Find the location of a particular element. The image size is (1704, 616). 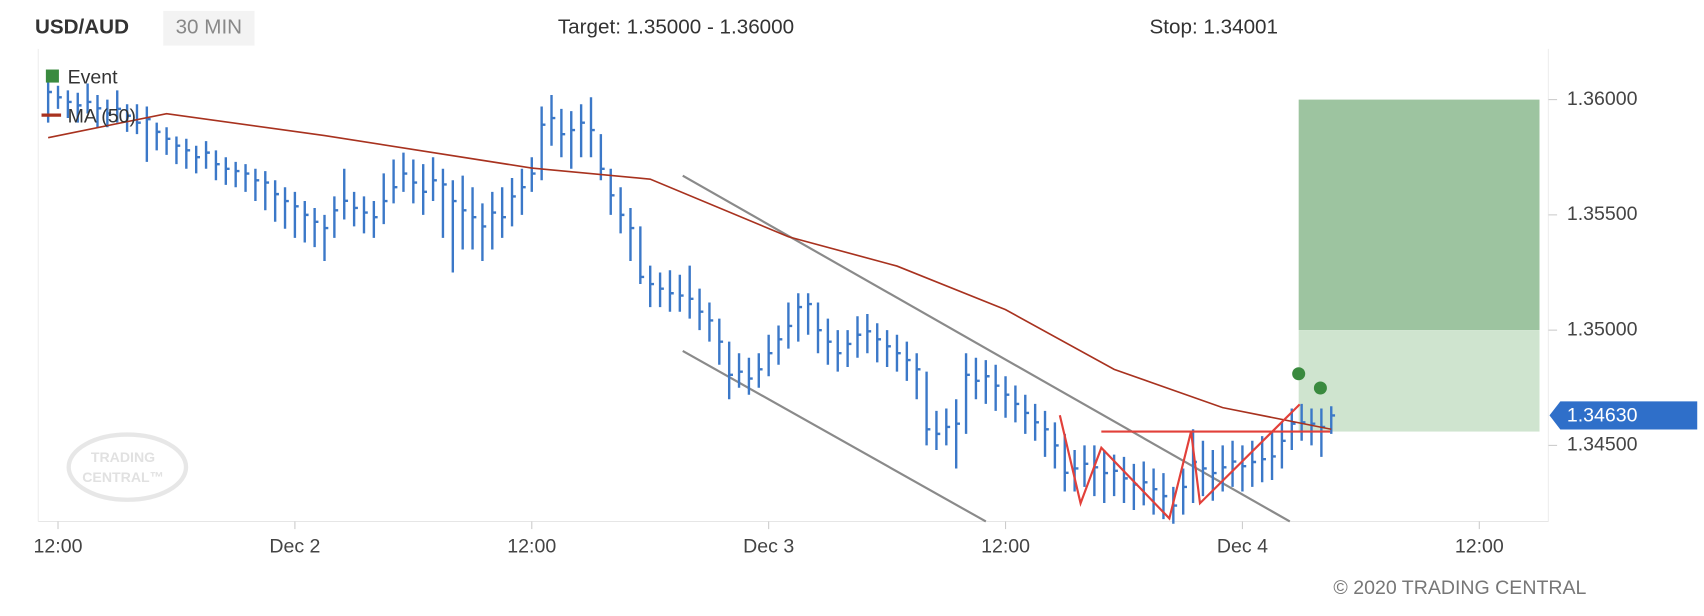

symbol: USD/AUD is located at coordinates (82, 27).